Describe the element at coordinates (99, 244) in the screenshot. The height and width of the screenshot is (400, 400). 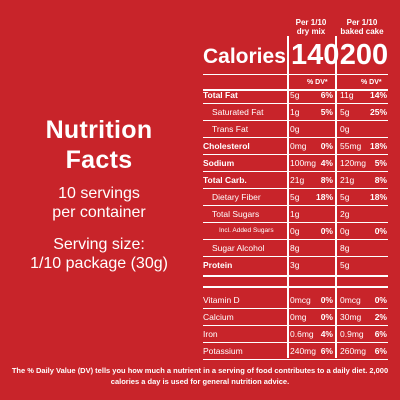
I see `serving-size-label: Serving size:` at that location.